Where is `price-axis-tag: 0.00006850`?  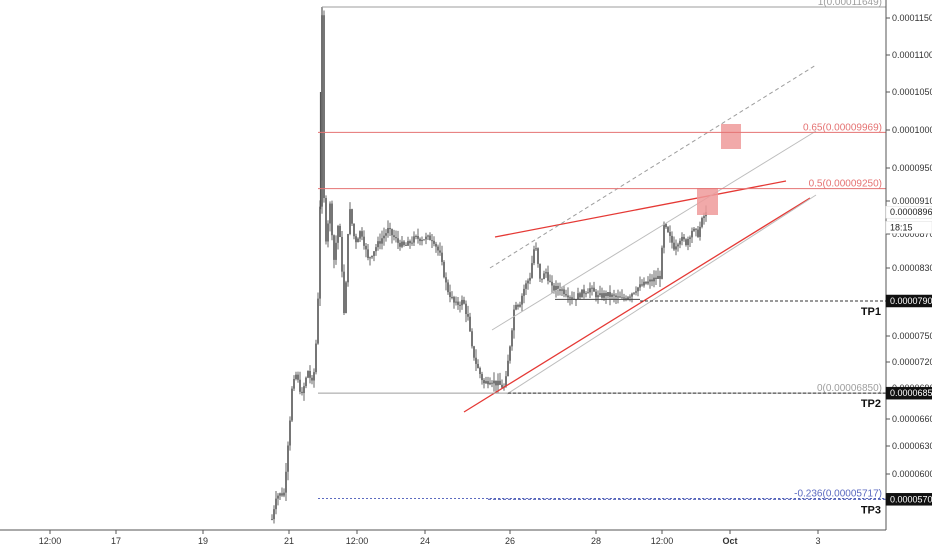
price-axis-tag: 0.00006850 is located at coordinates (908, 393).